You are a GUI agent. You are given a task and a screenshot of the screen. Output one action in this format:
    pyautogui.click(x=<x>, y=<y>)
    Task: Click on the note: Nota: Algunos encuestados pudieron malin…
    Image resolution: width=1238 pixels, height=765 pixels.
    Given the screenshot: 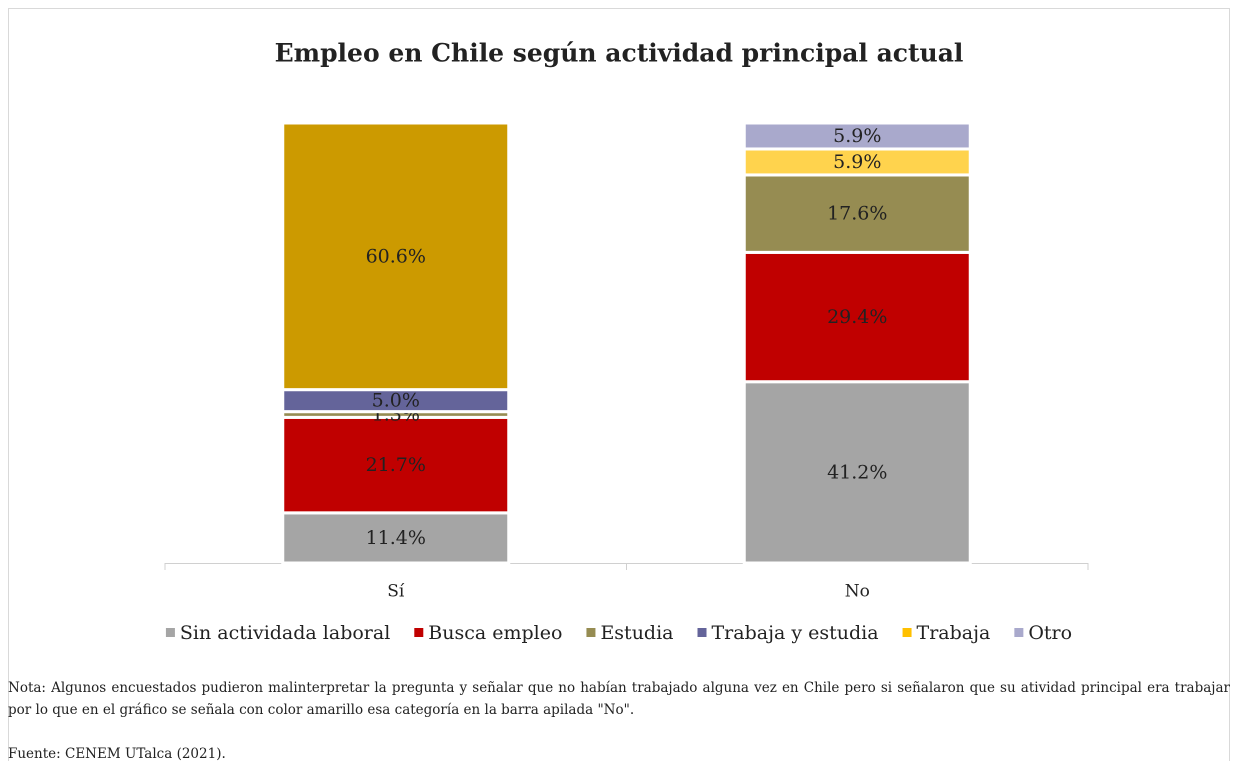 What is the action you would take?
    pyautogui.click(x=619, y=699)
    